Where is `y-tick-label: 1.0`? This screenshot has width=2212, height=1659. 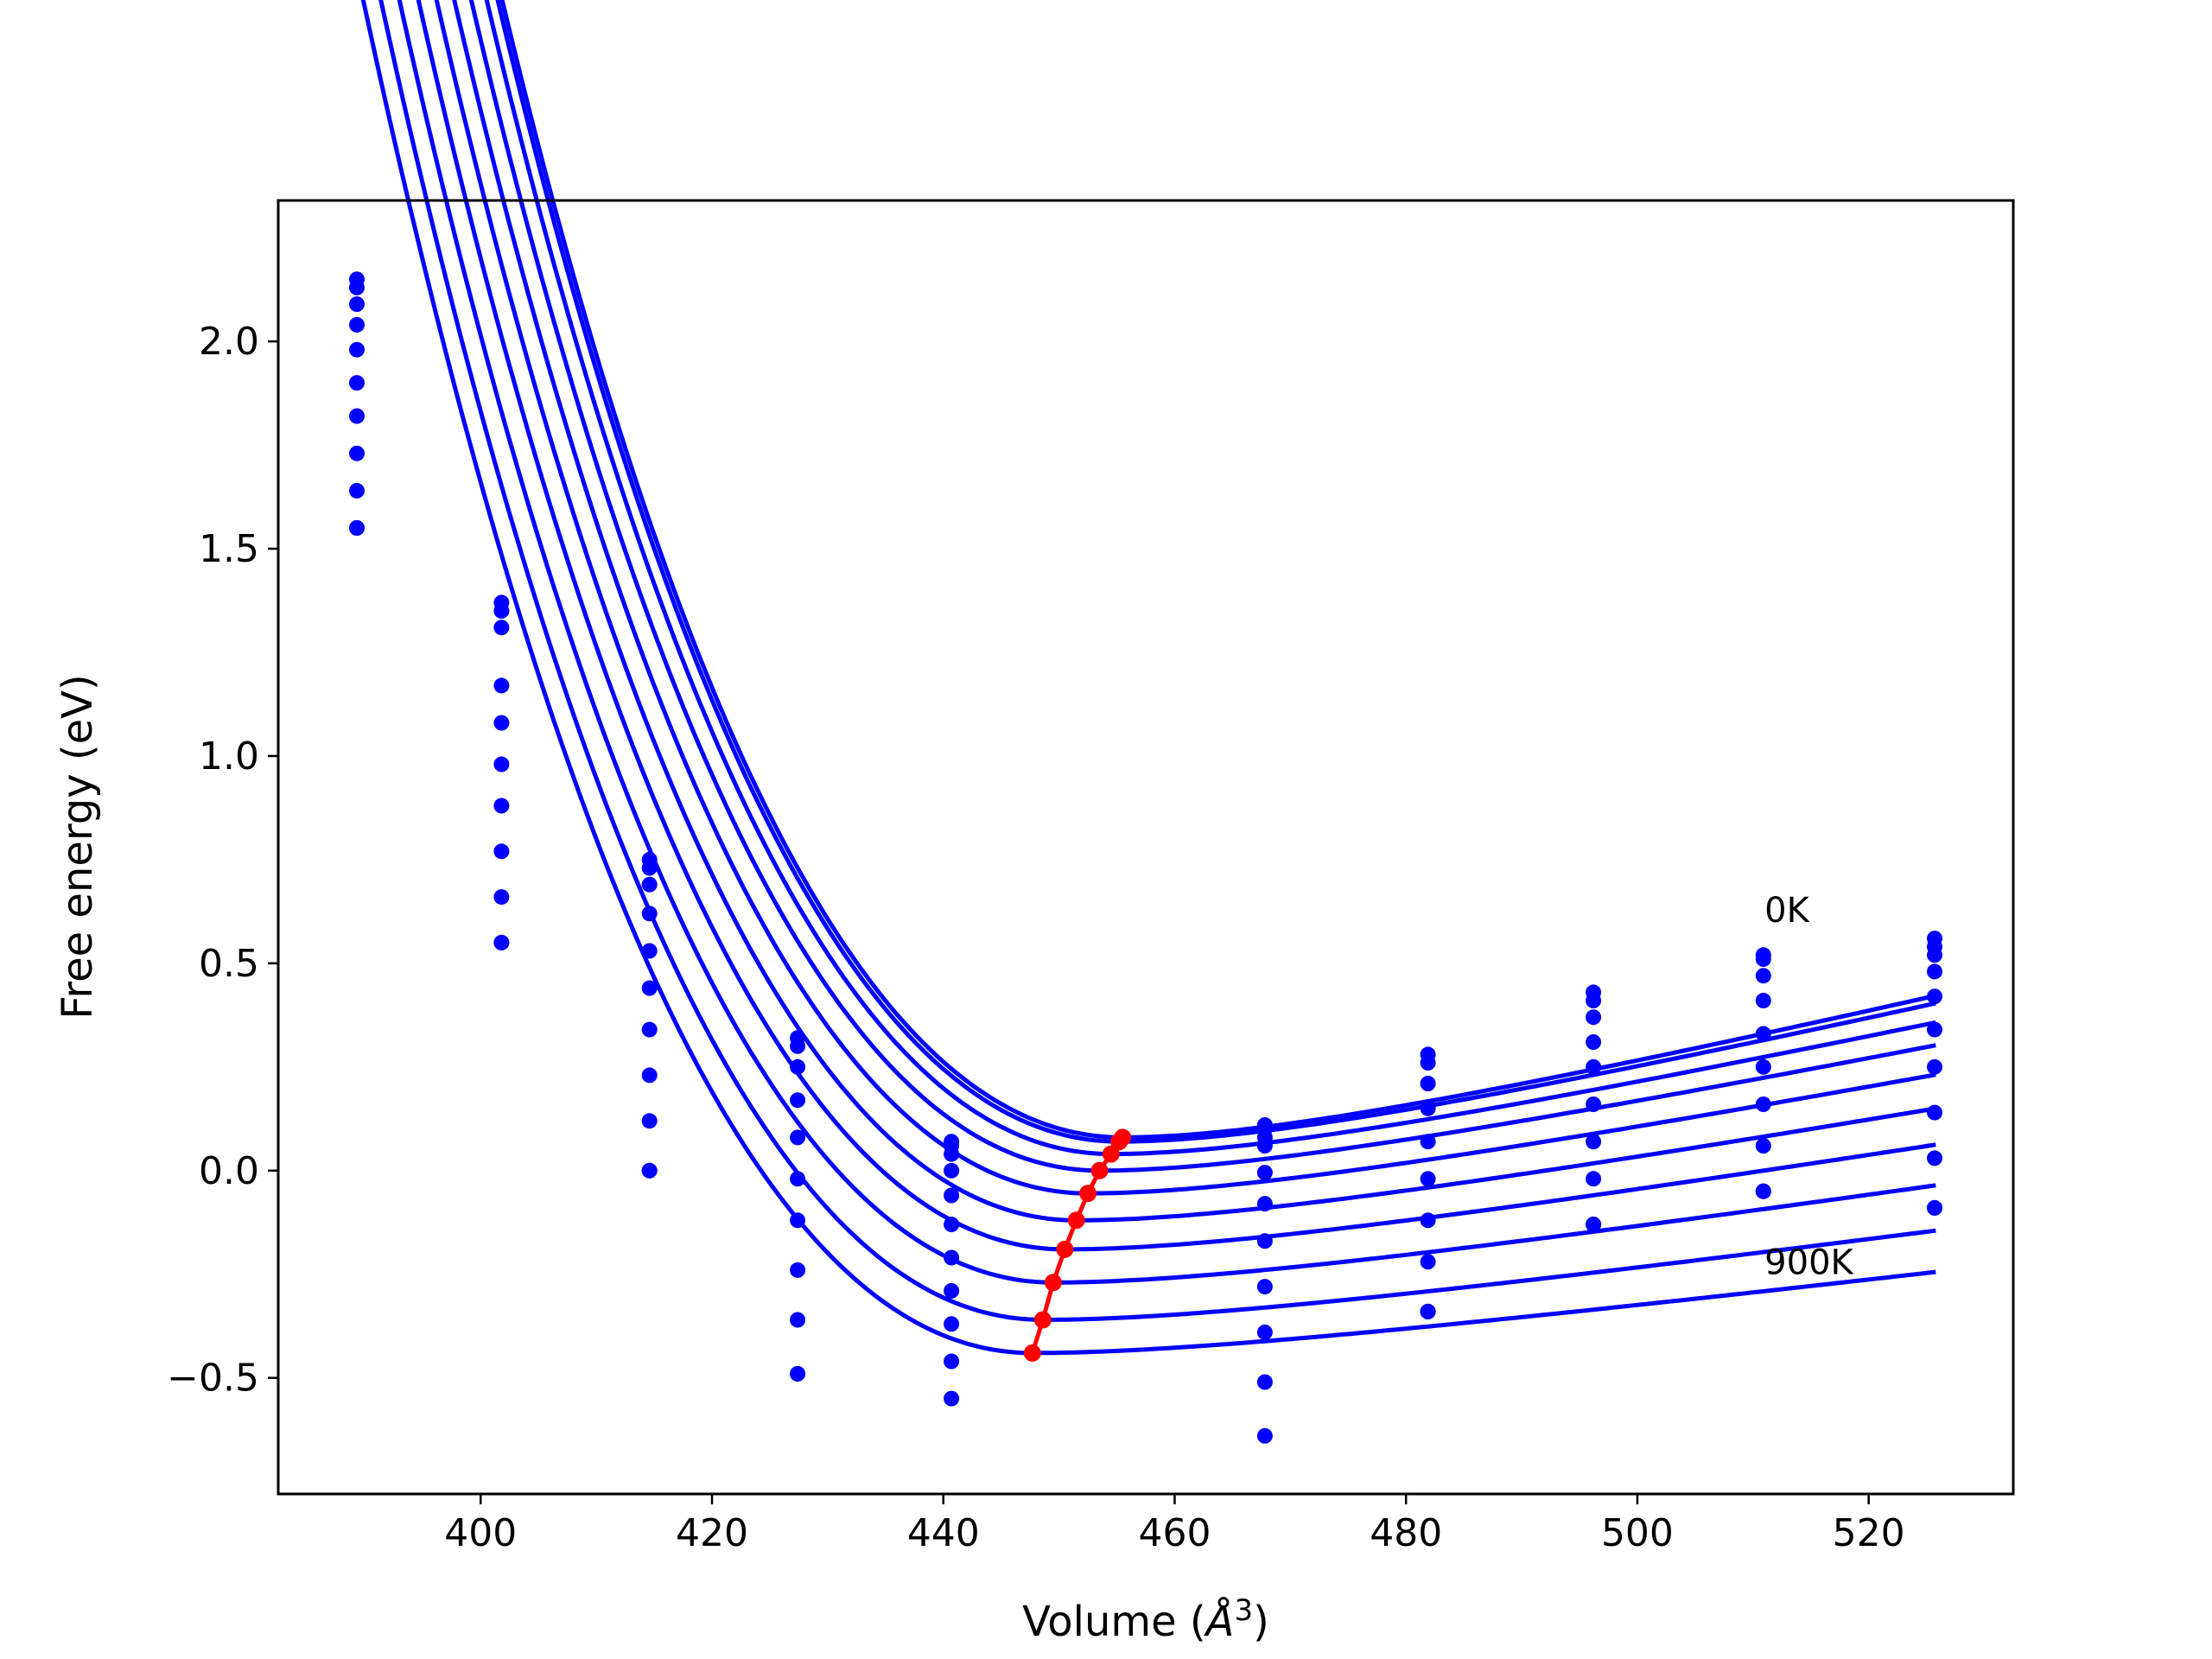
y-tick-label: 1.0 is located at coordinates (229, 756).